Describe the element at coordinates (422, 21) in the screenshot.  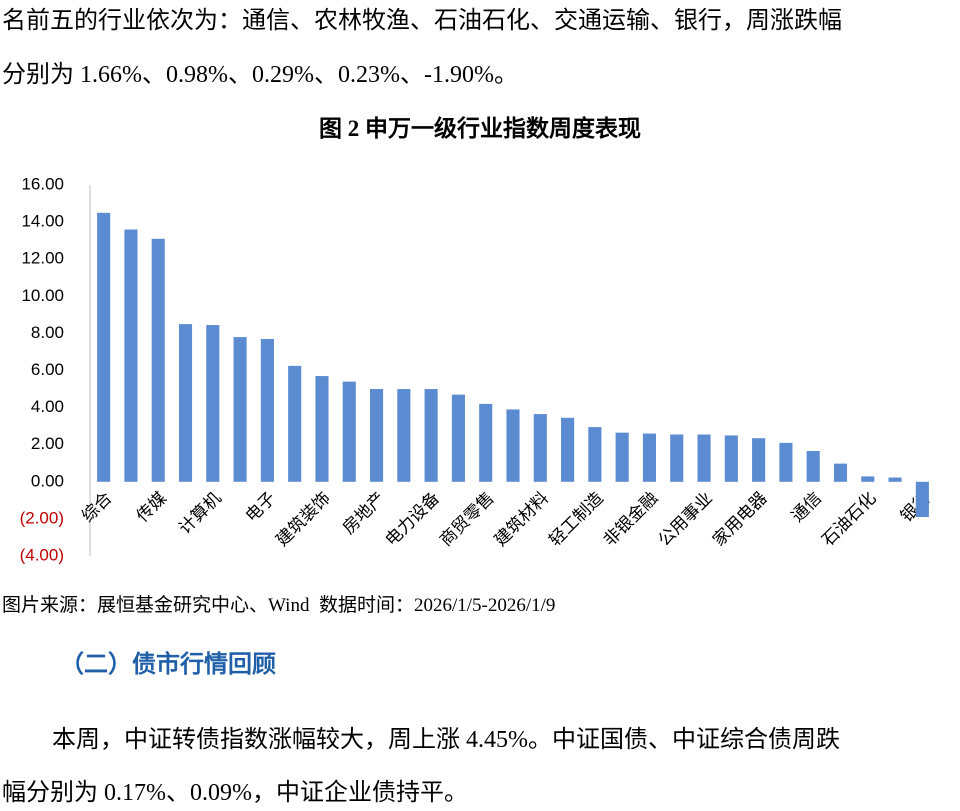
I see `paragraph-line: 名前五的行业依次为：通信、农林牧渔、石油石化、交通运输、银行，周涨跌幅` at that location.